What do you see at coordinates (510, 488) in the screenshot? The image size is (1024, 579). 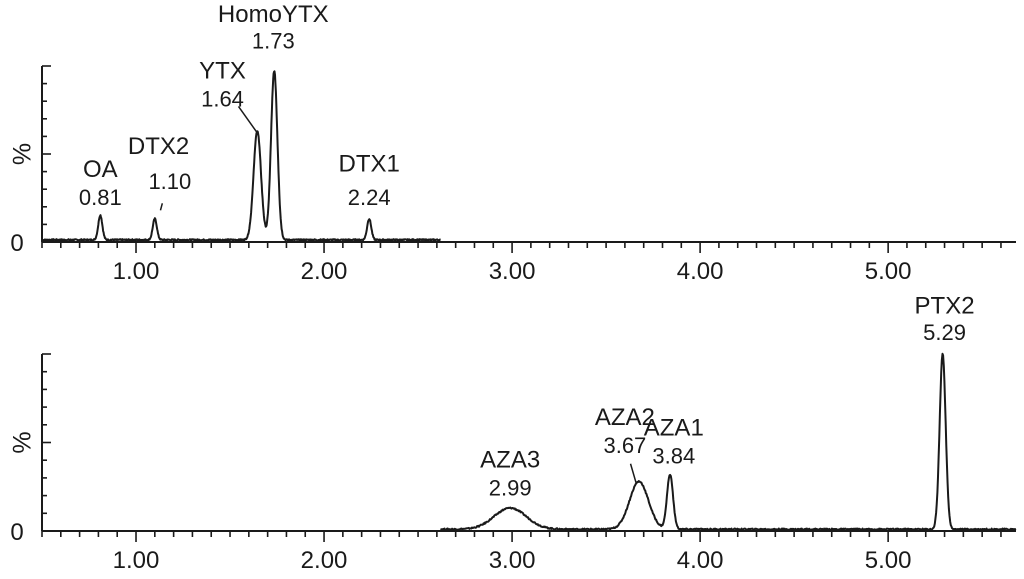 I see `peak-rt-aza3: 2.99` at bounding box center [510, 488].